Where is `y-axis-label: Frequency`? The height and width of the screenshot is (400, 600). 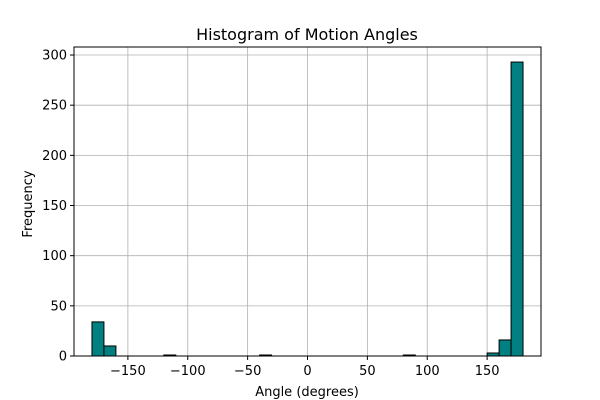
y-axis-label: Frequency is located at coordinates (28, 203).